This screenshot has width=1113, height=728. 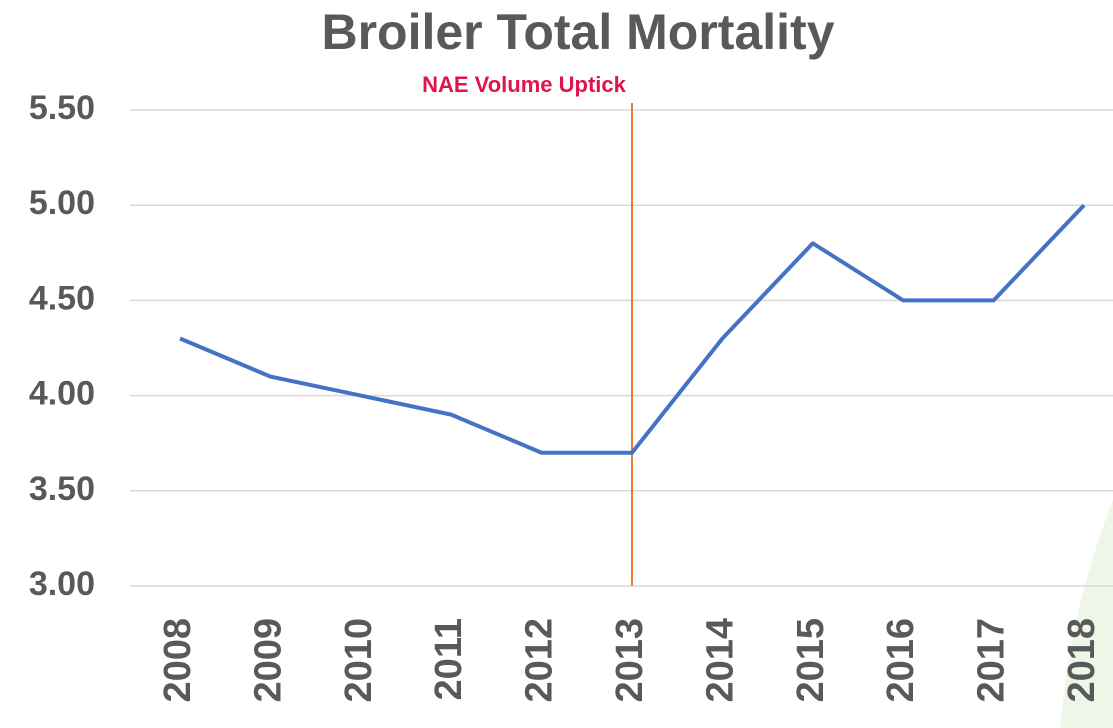 What do you see at coordinates (992, 660) in the screenshot?
I see `x-tick-label: 2017` at bounding box center [992, 660].